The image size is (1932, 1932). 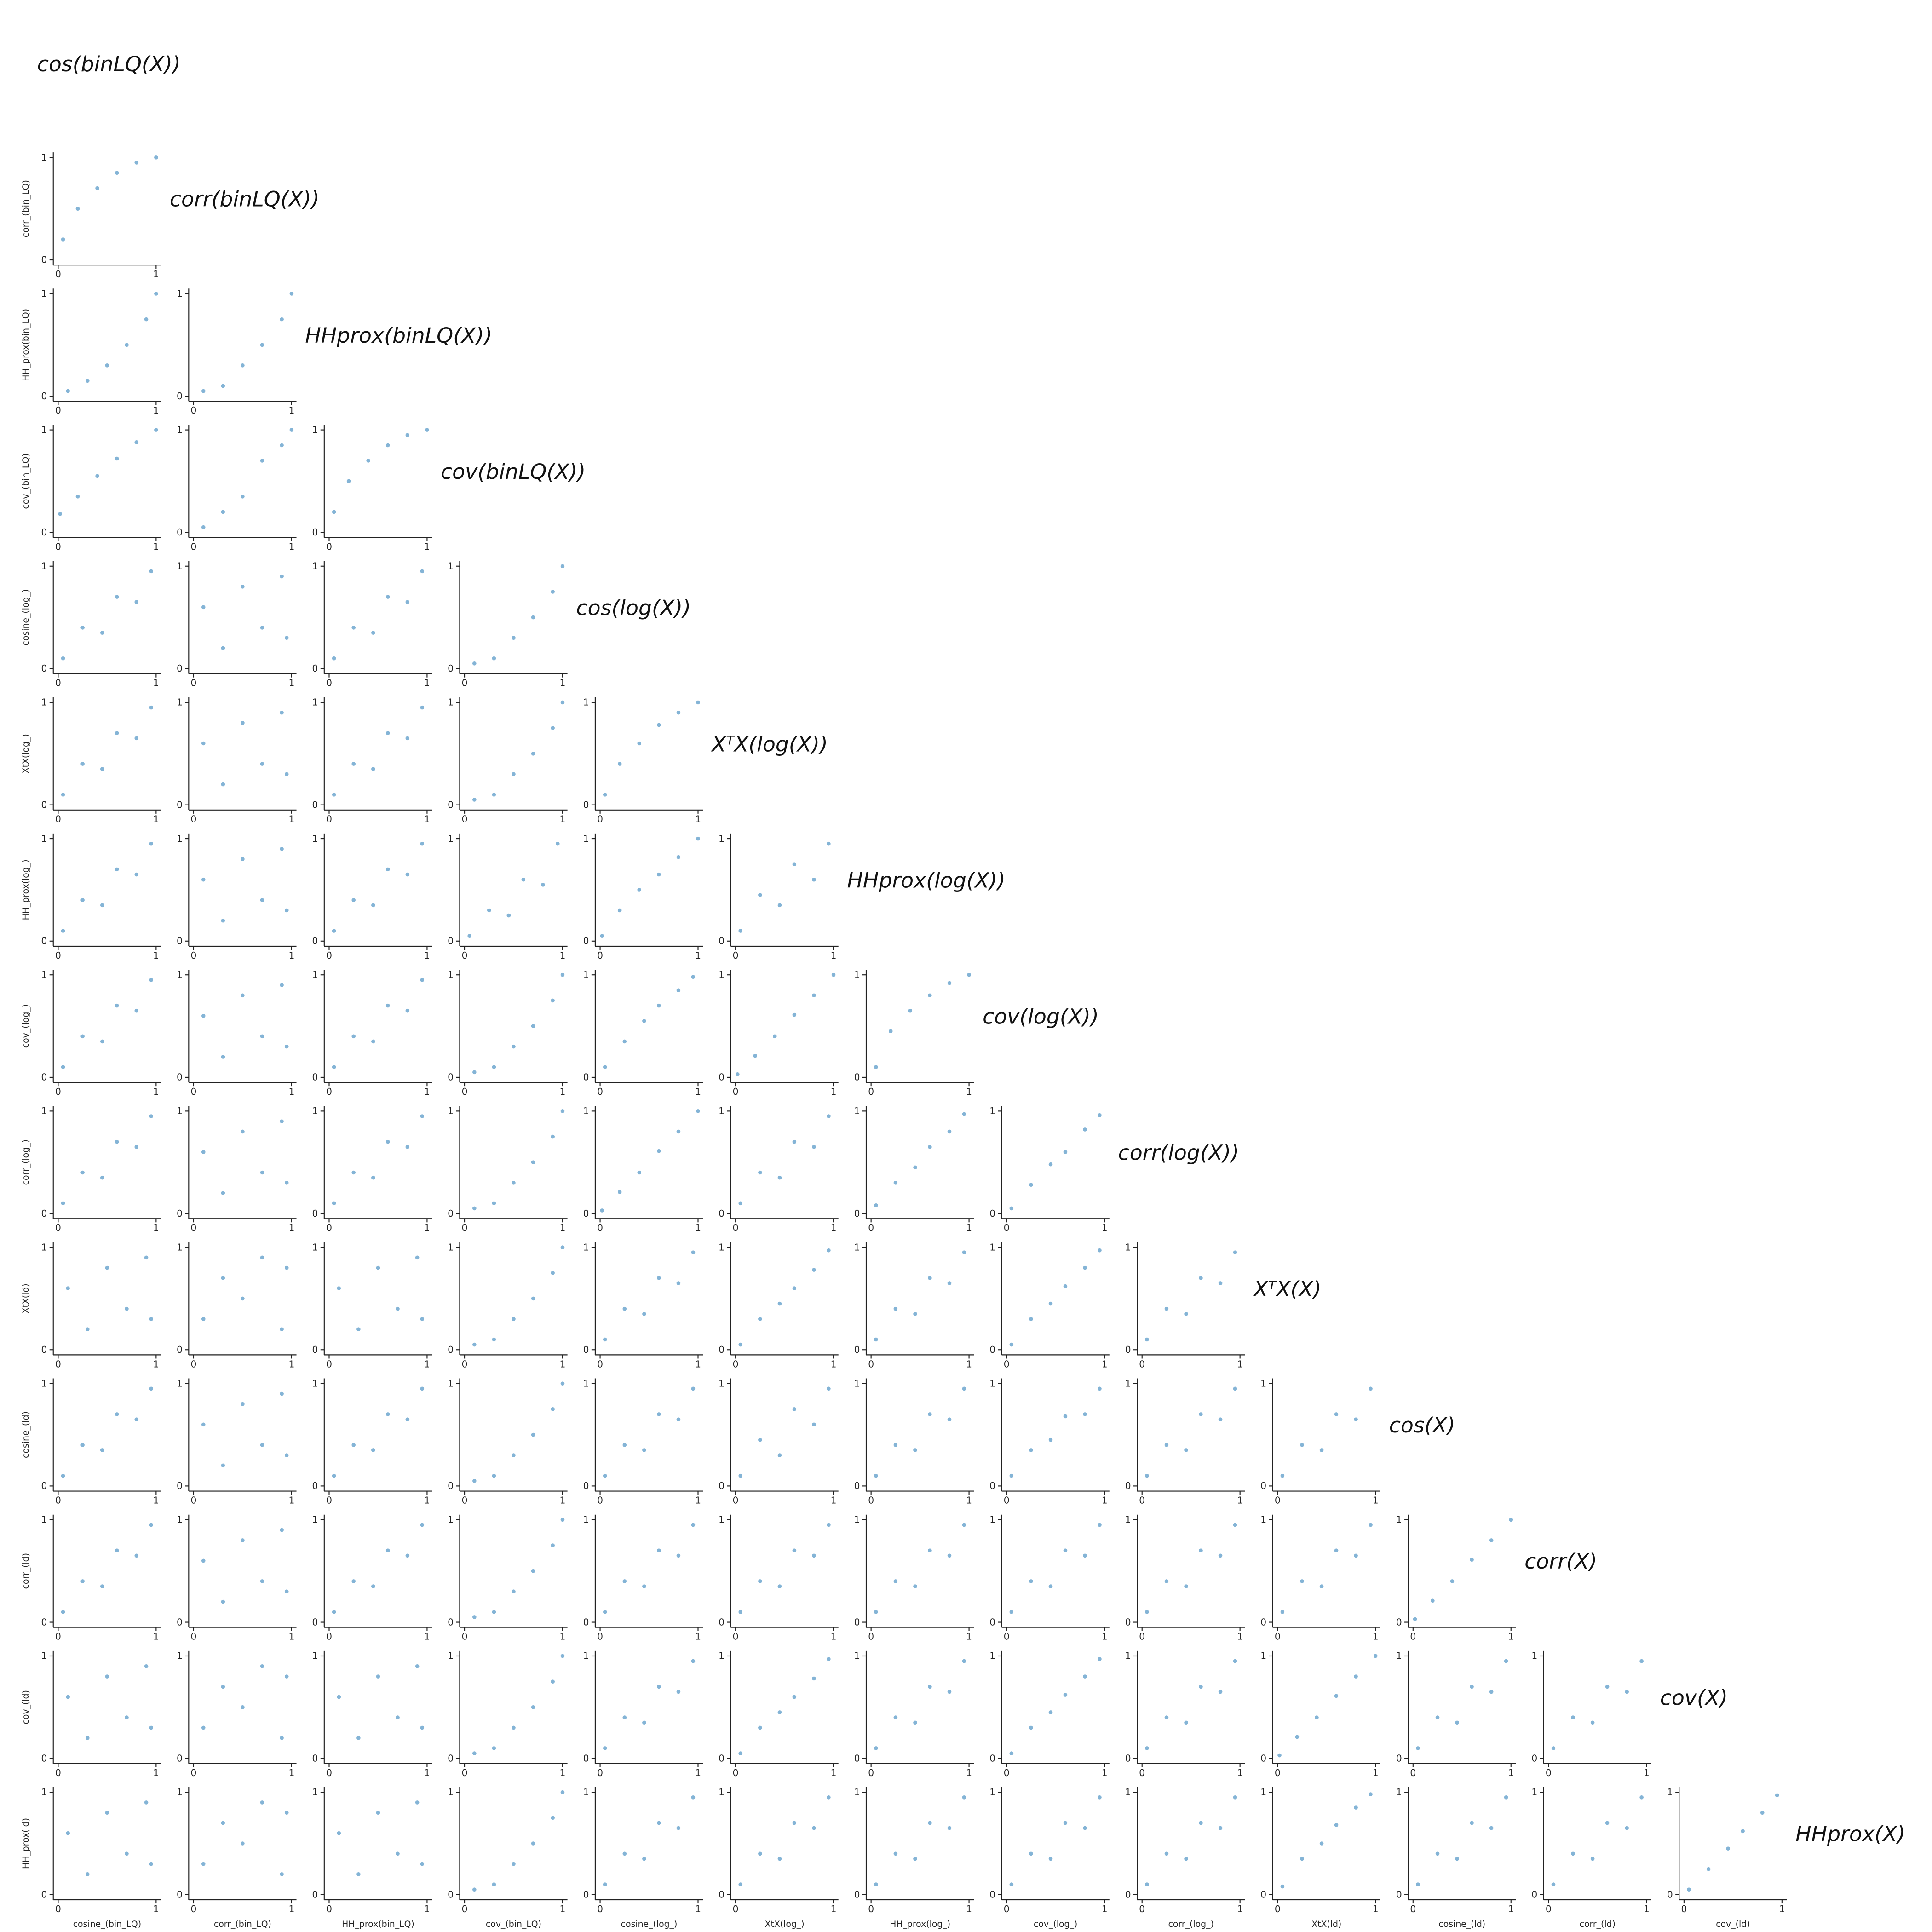 What do you see at coordinates (1178, 1153) in the screenshot?
I see `diagonal-label: corr(log(X))` at bounding box center [1178, 1153].